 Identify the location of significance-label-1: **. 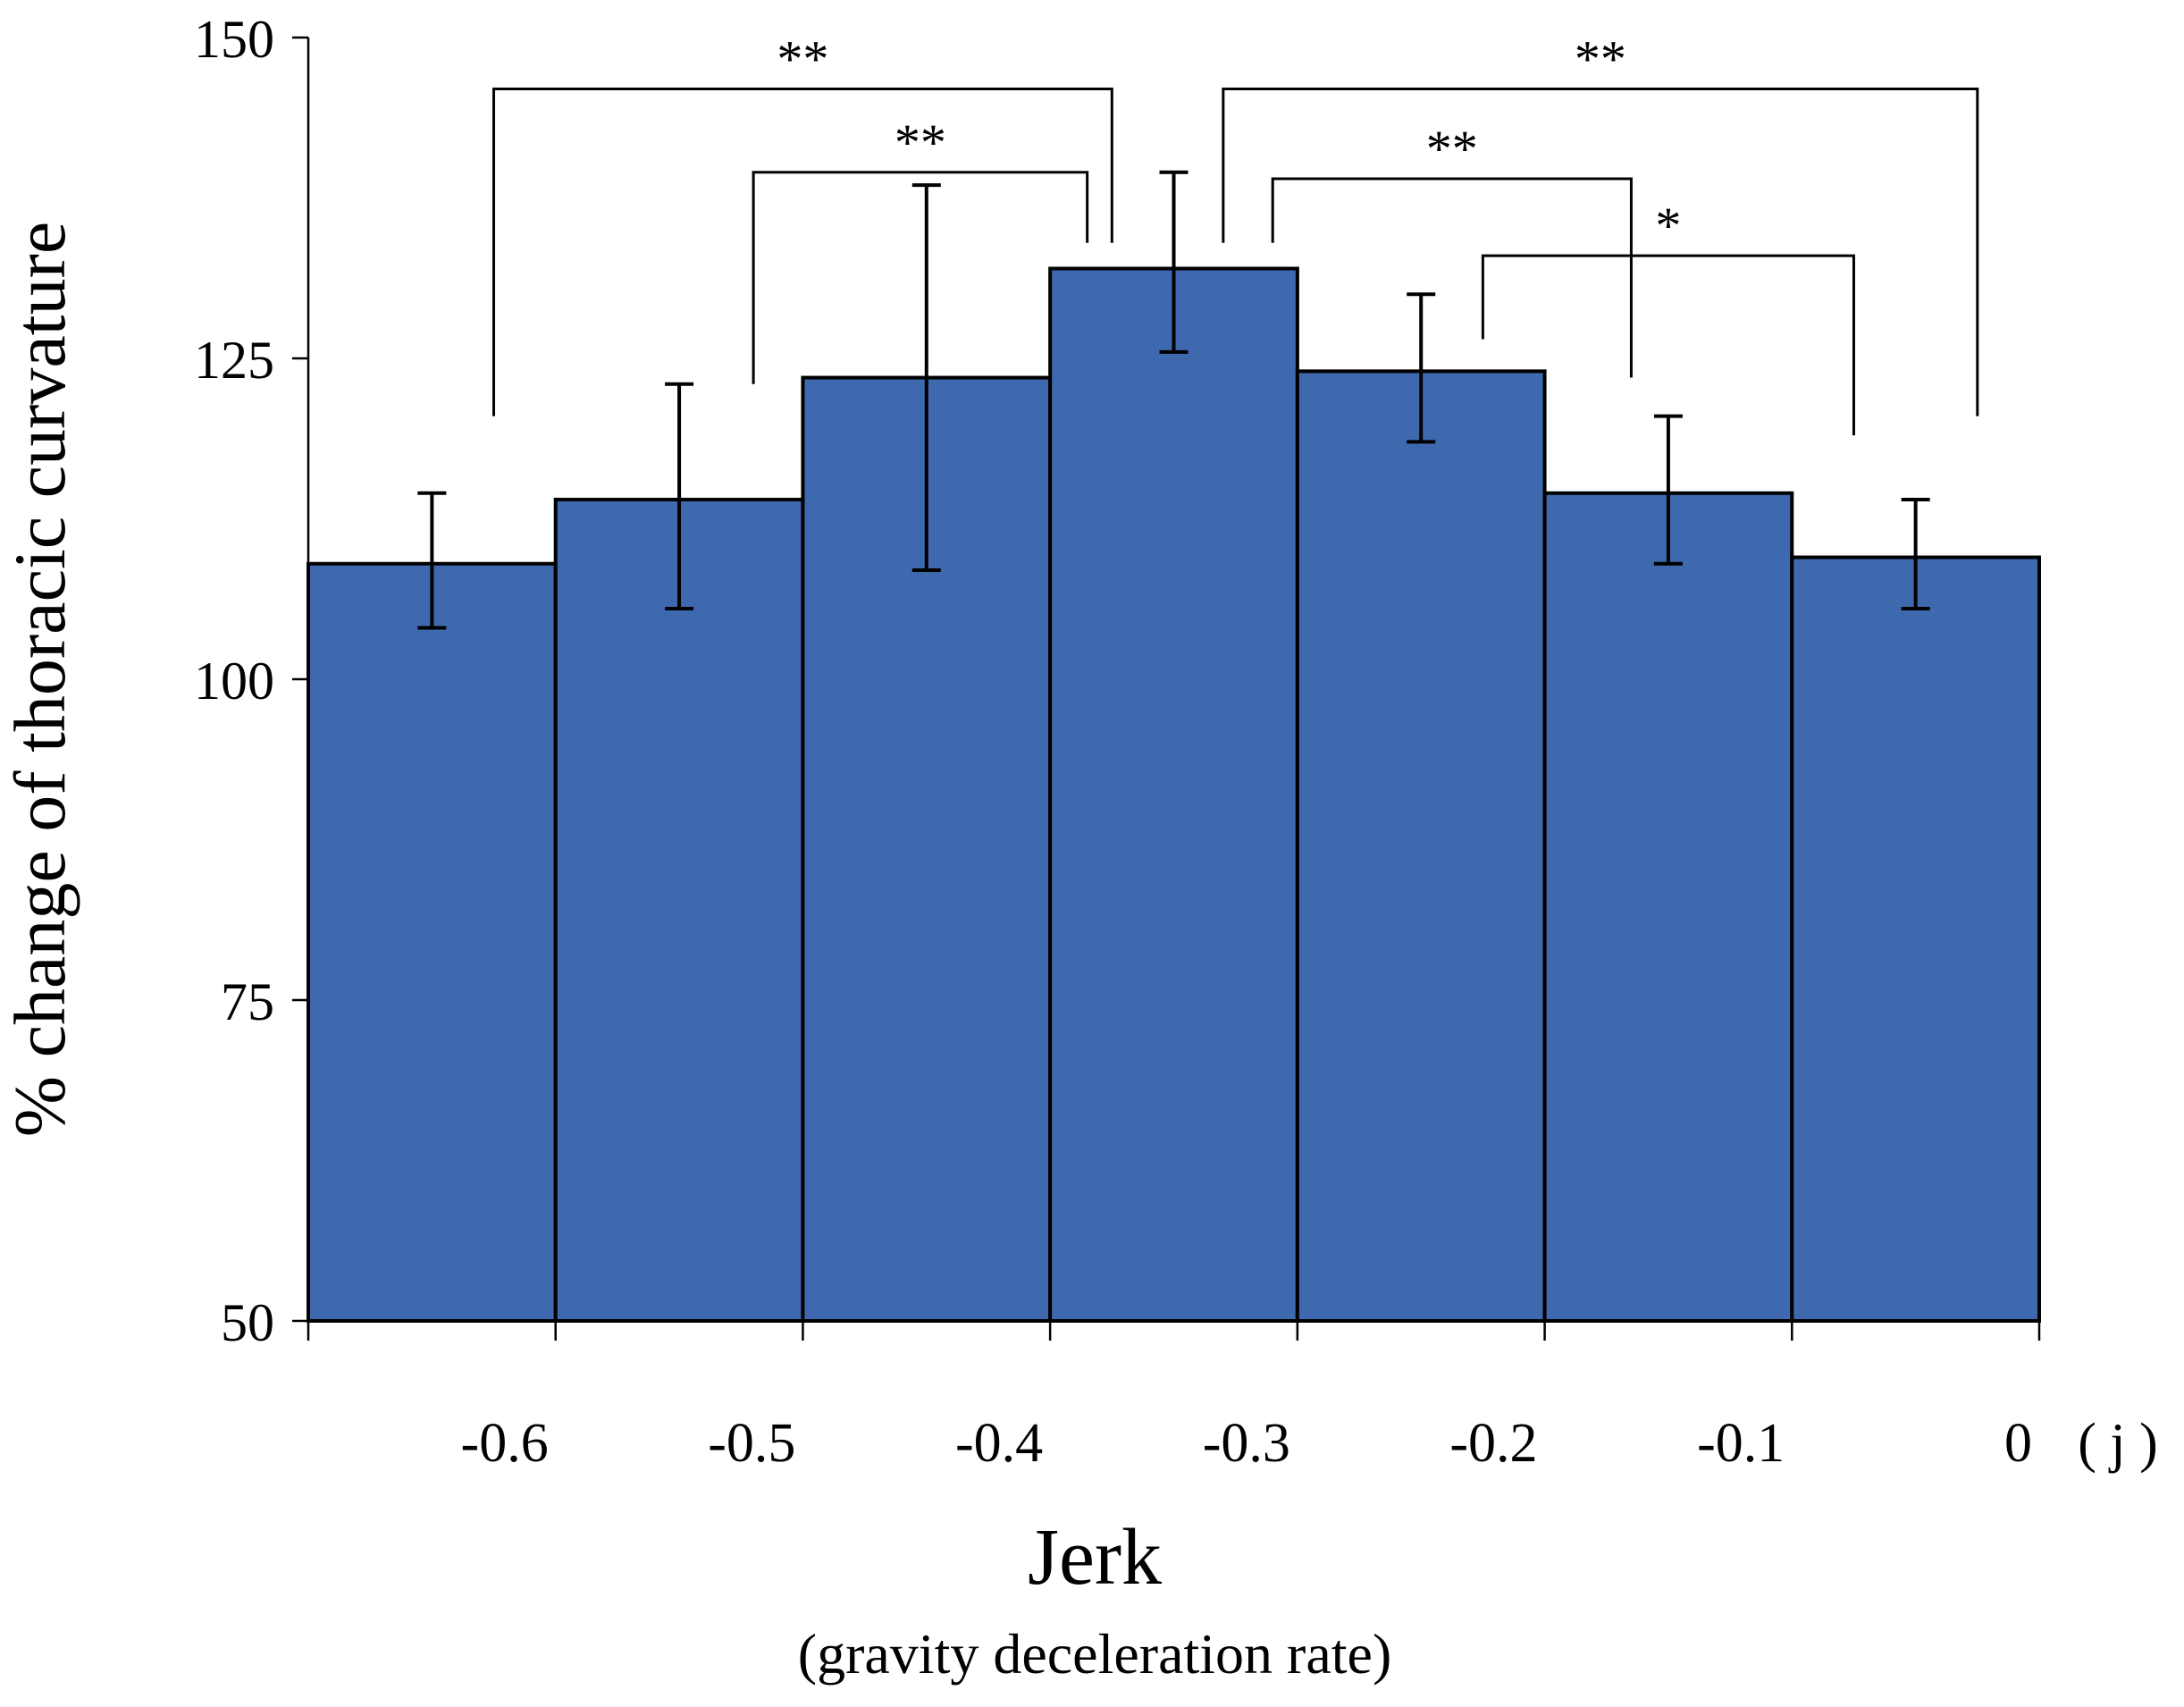
(920, 143).